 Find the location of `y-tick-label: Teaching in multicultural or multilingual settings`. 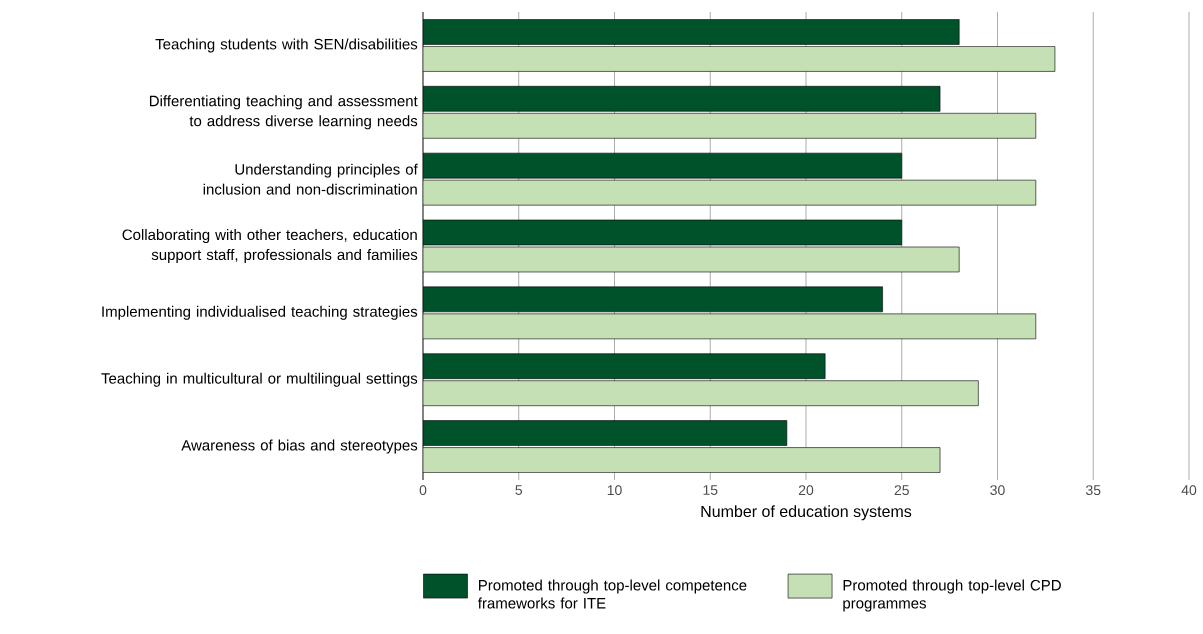

y-tick-label: Teaching in multicultural or multilingual settings is located at coordinates (259, 379).